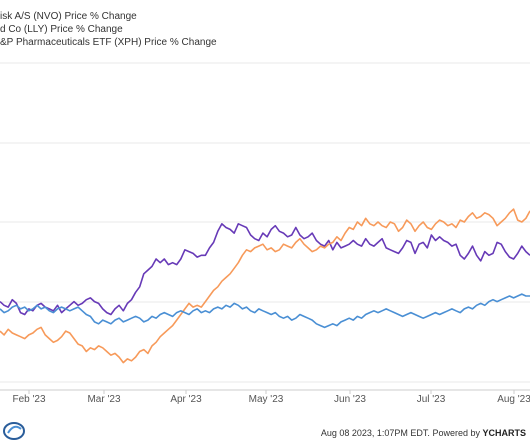  I want to click on x-tick-label: Jul '23, so click(431, 399).